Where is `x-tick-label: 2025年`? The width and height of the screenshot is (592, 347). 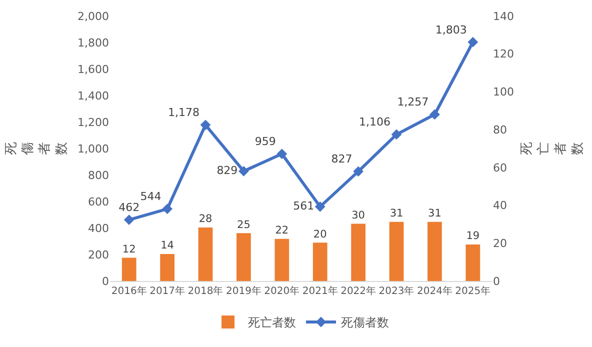
x-tick-label: 2025年 is located at coordinates (473, 291).